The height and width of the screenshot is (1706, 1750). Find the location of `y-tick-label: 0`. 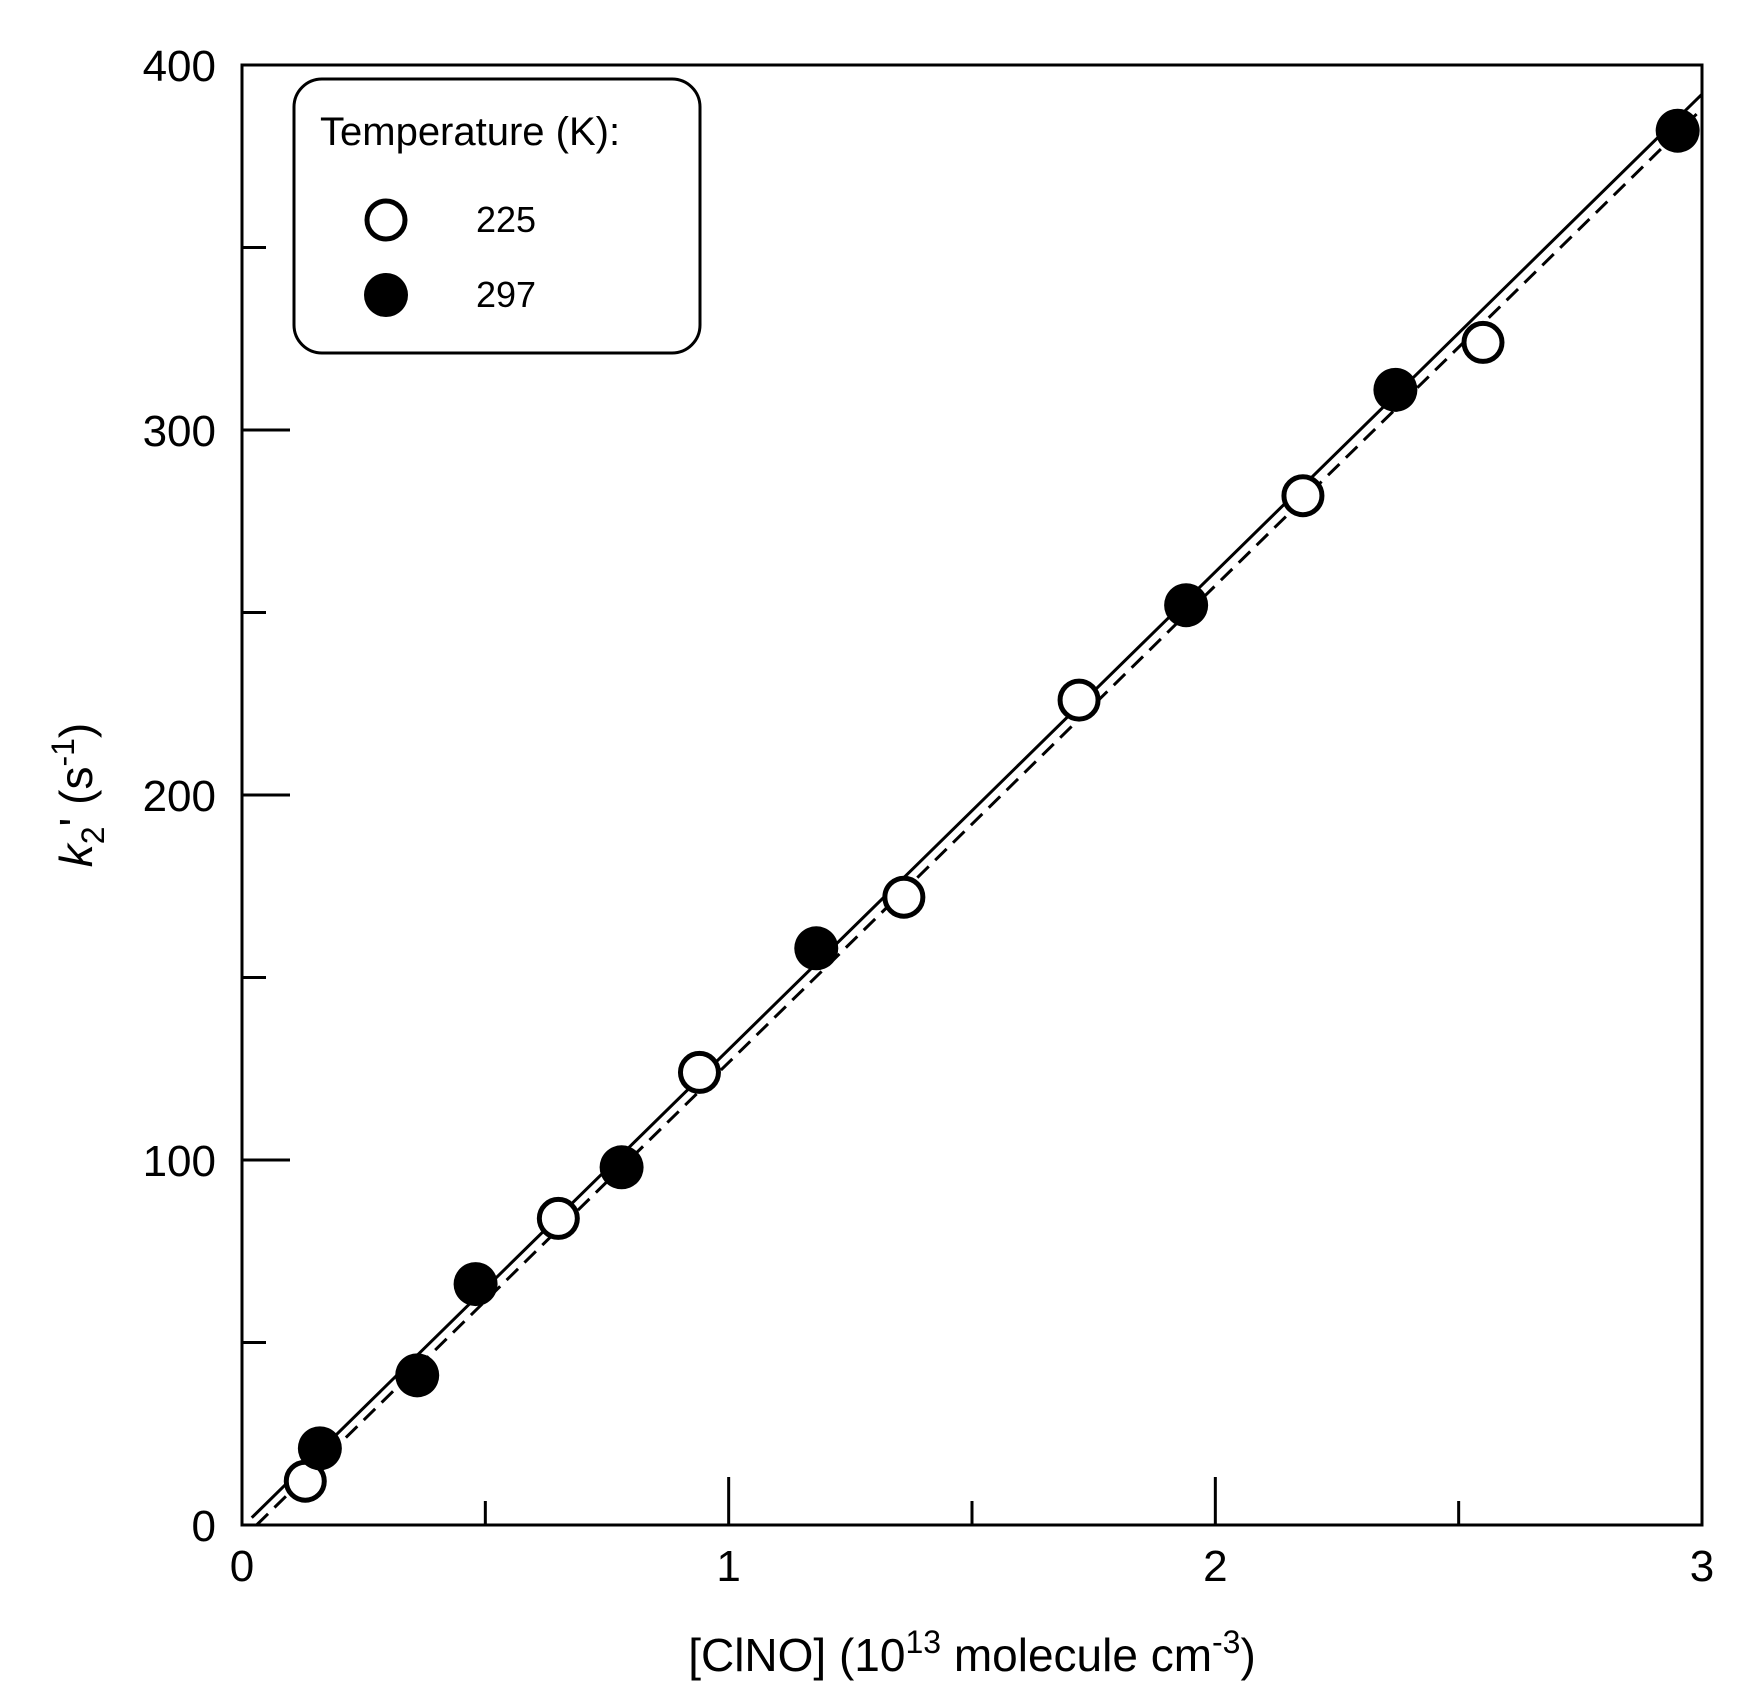

y-tick-label: 0 is located at coordinates (204, 1526).